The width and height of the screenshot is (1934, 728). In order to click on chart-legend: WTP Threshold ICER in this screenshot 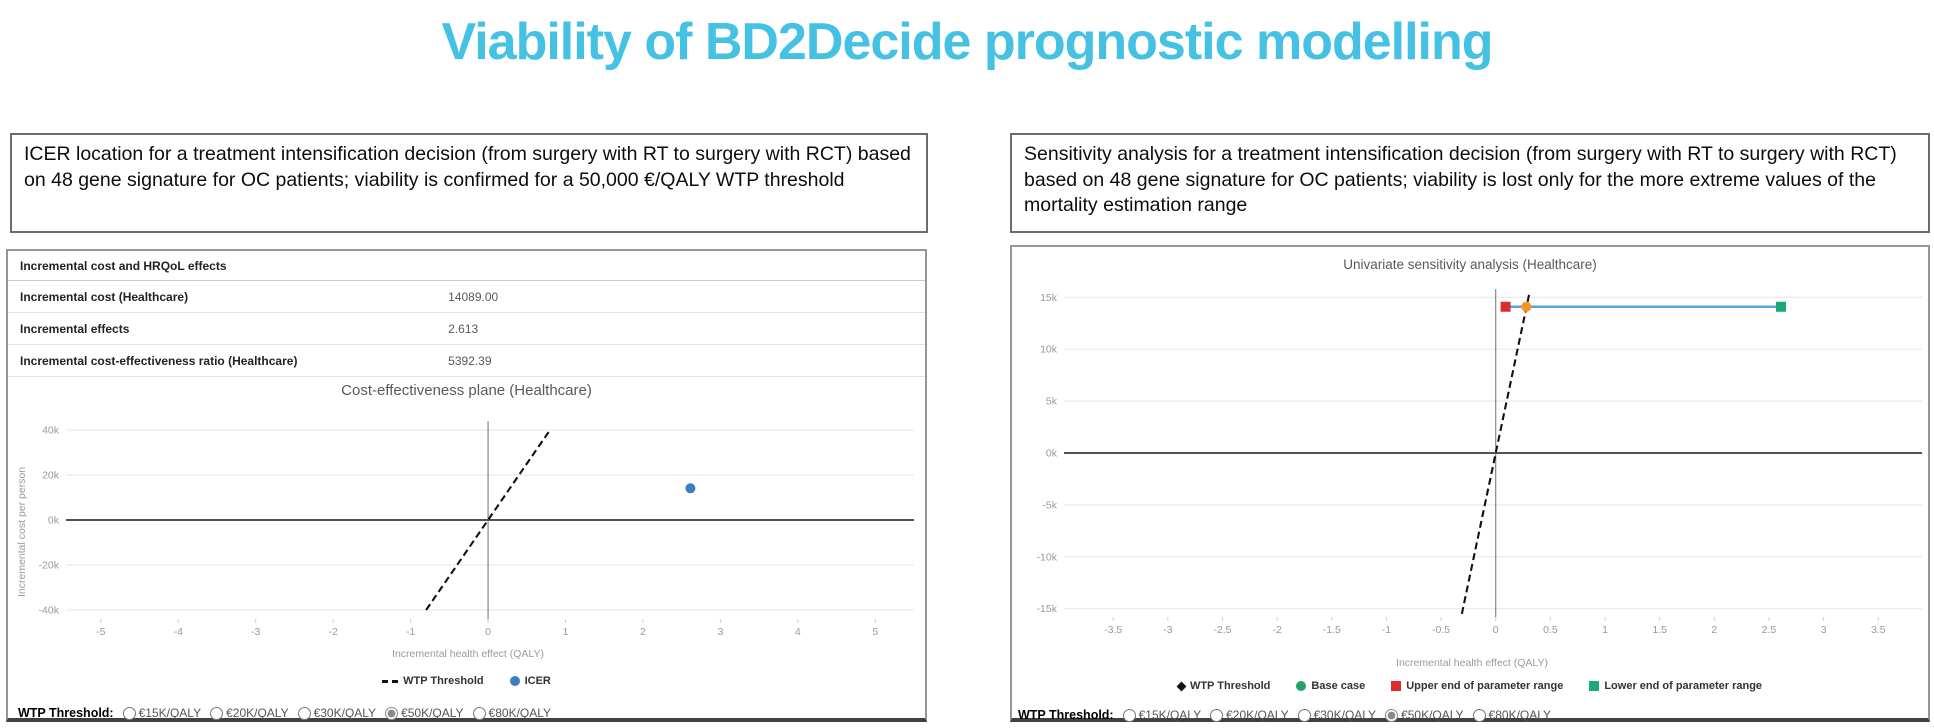, I will do `click(466, 681)`.